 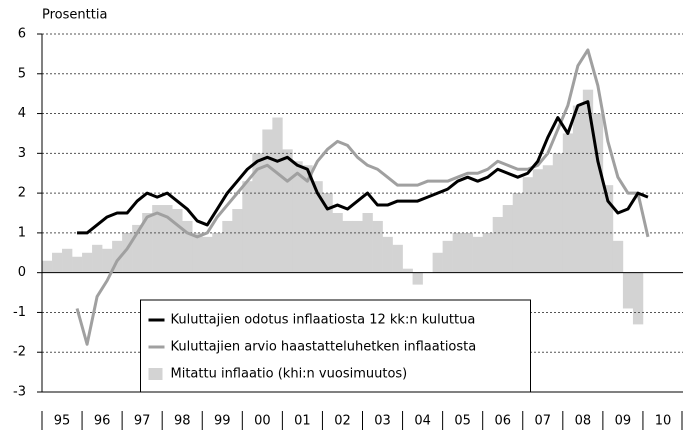 What do you see at coordinates (302, 421) in the screenshot?
I see `x-tick-label: 01` at bounding box center [302, 421].